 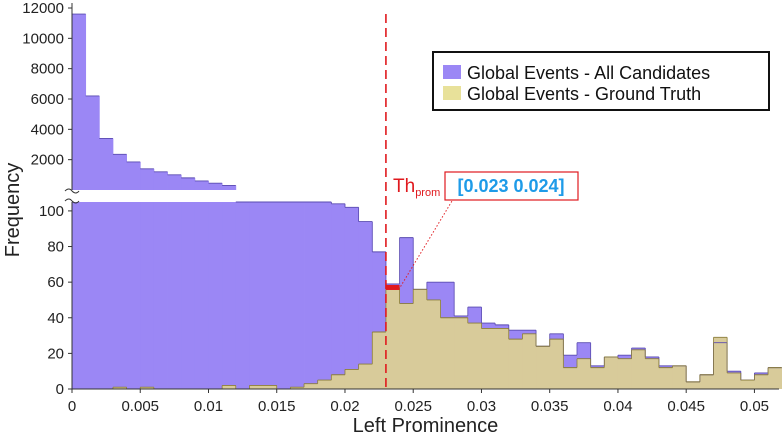 What do you see at coordinates (617, 406) in the screenshot?
I see `x-tick-label: 0.04` at bounding box center [617, 406].